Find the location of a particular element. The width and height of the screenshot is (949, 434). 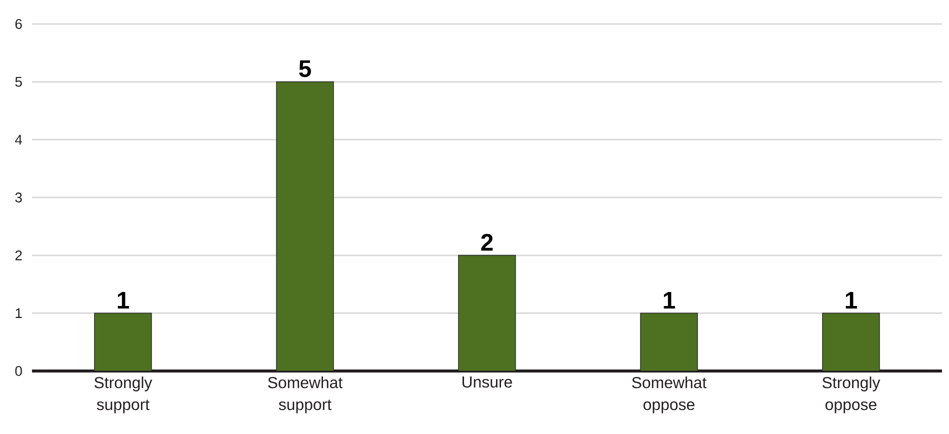

x-tick-label: Strongly oppose is located at coordinates (851, 395).